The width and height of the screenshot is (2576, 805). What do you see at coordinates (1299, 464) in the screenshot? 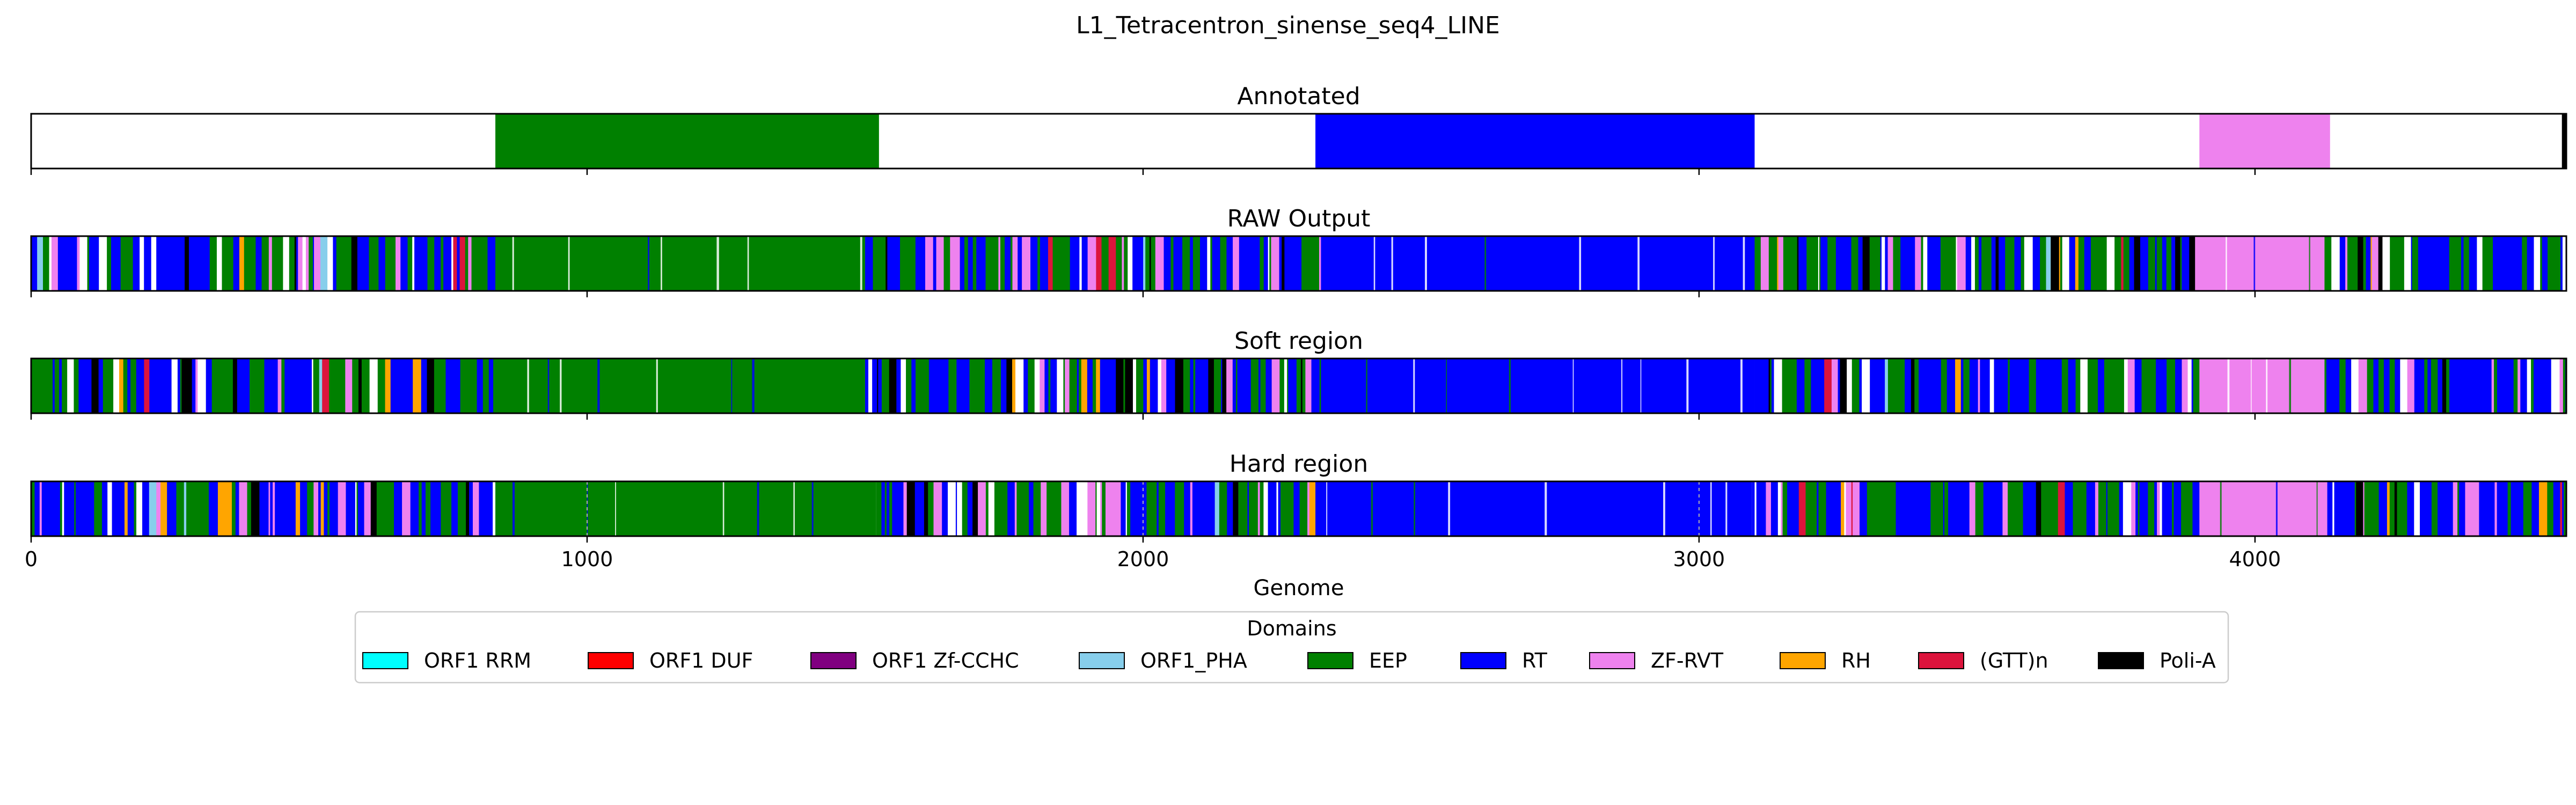
I see `track-title: Hard region` at bounding box center [1299, 464].